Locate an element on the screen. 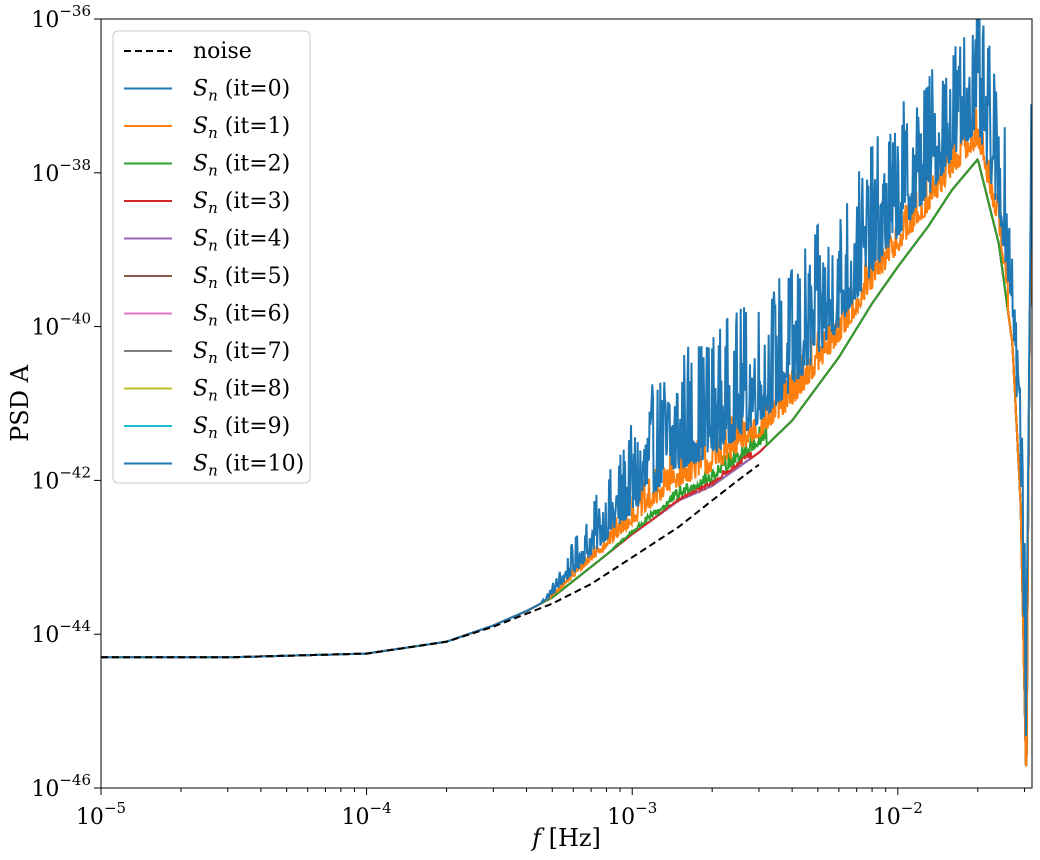 This screenshot has height=860, width=1040. legend-entry: Sn (it=2) is located at coordinates (207, 166).